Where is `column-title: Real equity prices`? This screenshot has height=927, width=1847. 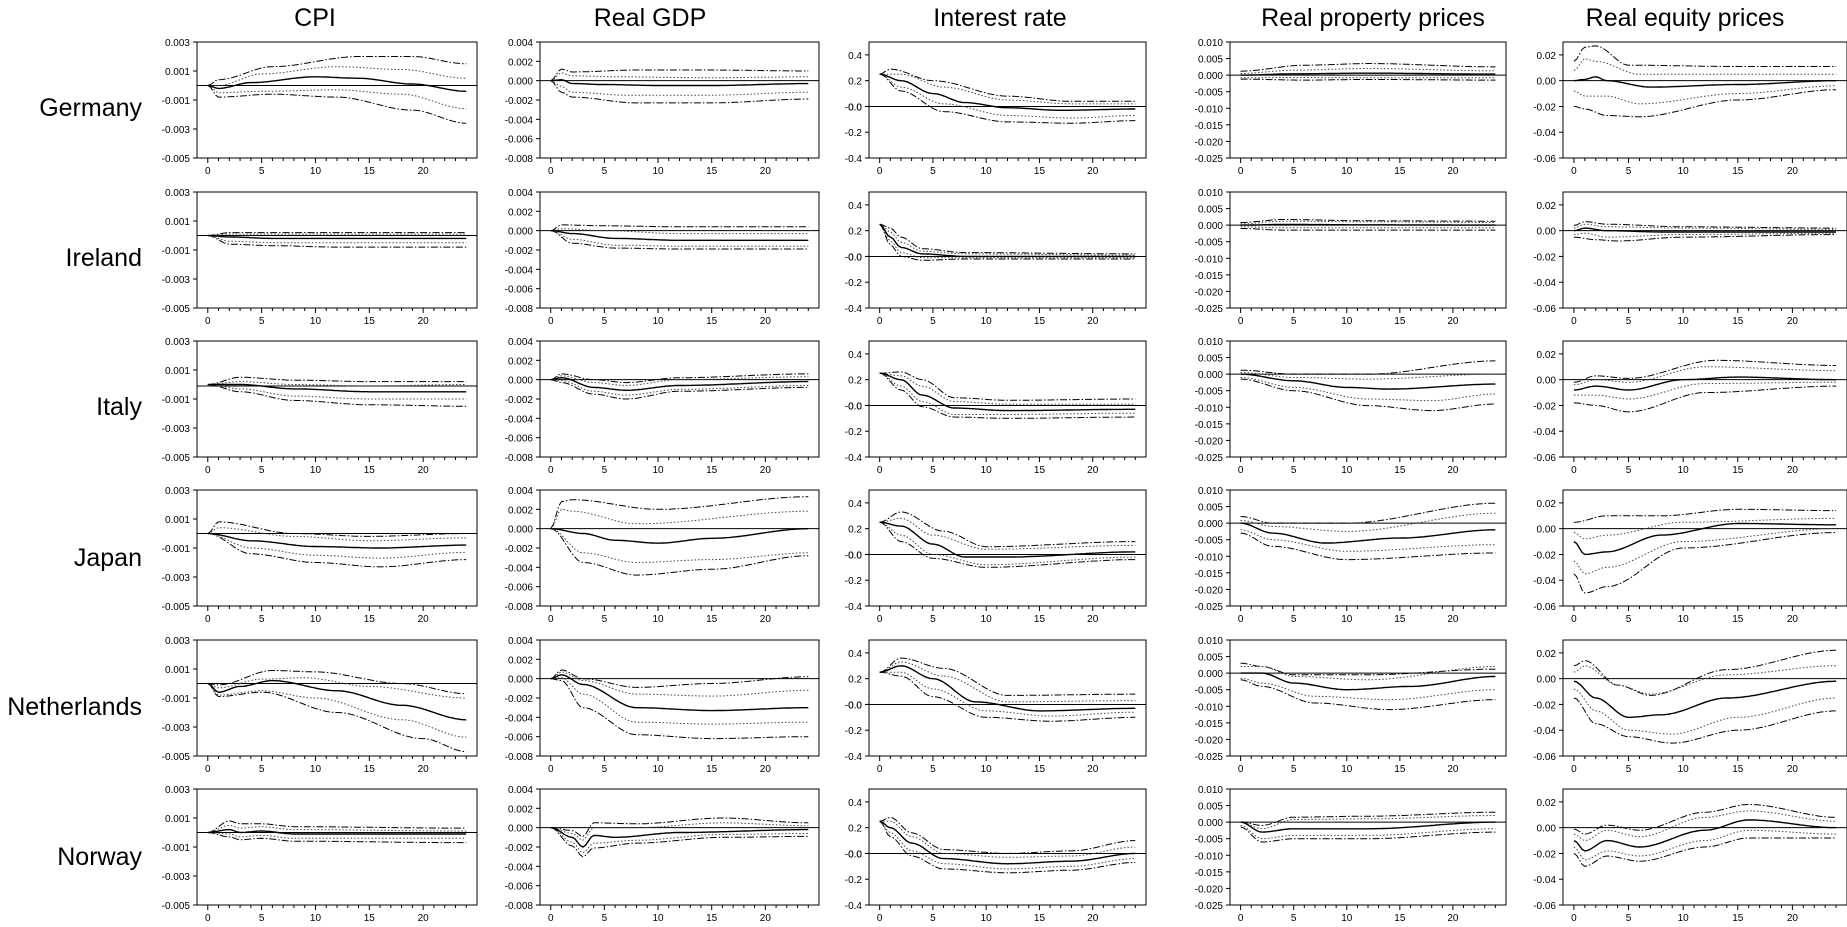 column-title: Real equity prices is located at coordinates (1685, 18).